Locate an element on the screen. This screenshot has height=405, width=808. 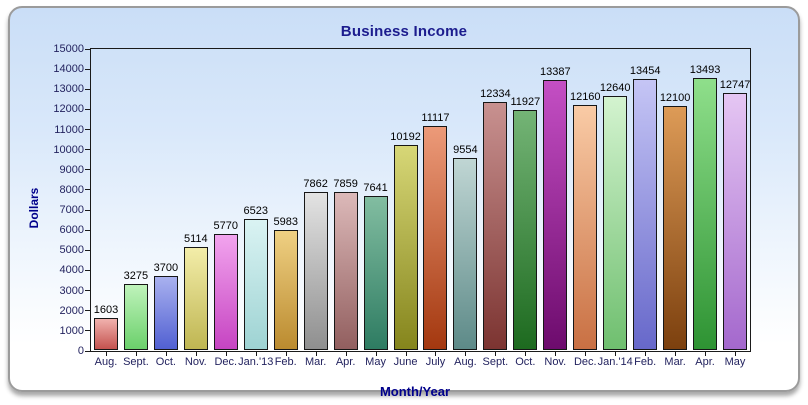
bar-value-label: 5770 is located at coordinates (226, 226).